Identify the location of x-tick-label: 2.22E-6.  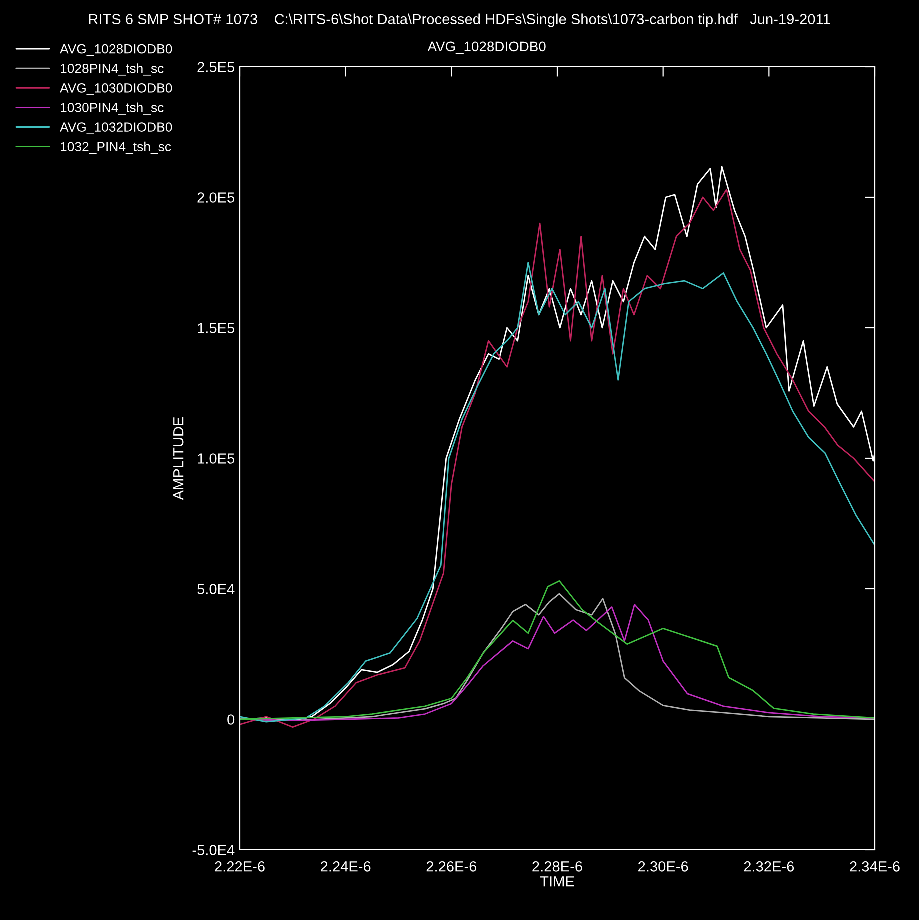
(240, 866).